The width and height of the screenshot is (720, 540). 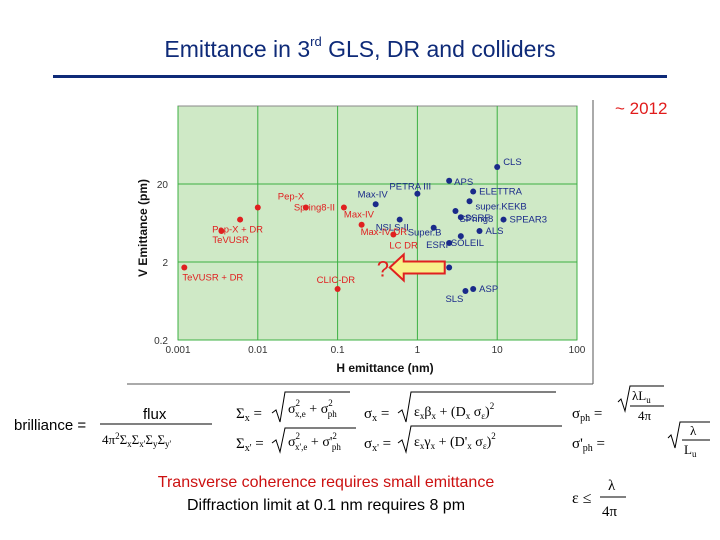 I want to click on point-label: LC DR, so click(x=403, y=246).